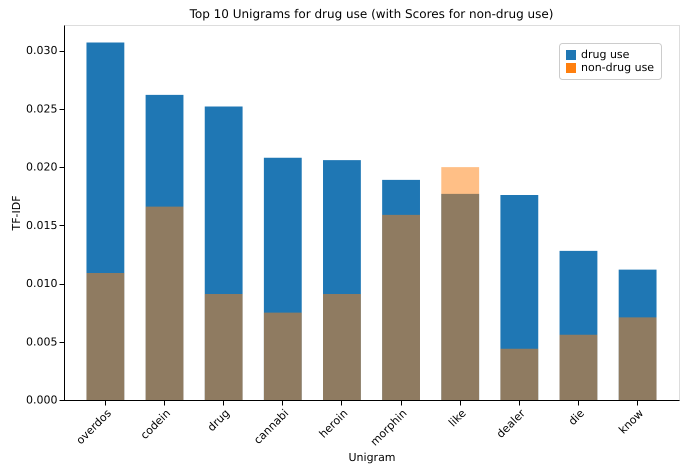 Image resolution: width=694 pixels, height=471 pixels. What do you see at coordinates (42, 109) in the screenshot?
I see `y-tick-label: 0.025` at bounding box center [42, 109].